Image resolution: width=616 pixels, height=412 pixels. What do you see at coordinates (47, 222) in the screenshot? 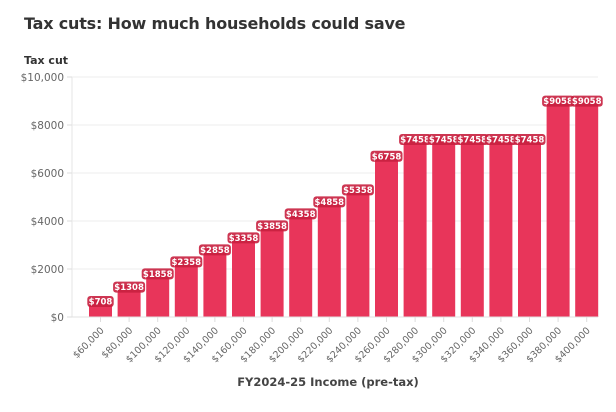
I see `y-tick-label: $4000` at bounding box center [47, 222].